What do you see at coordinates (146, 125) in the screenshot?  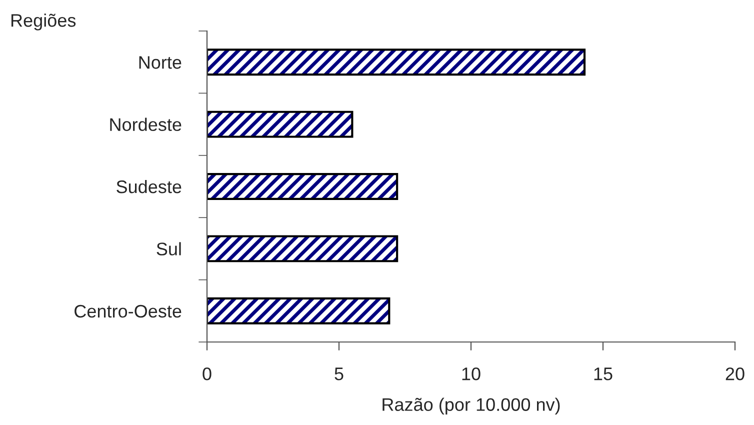 I see `y-tick-label: Nordeste` at bounding box center [146, 125].